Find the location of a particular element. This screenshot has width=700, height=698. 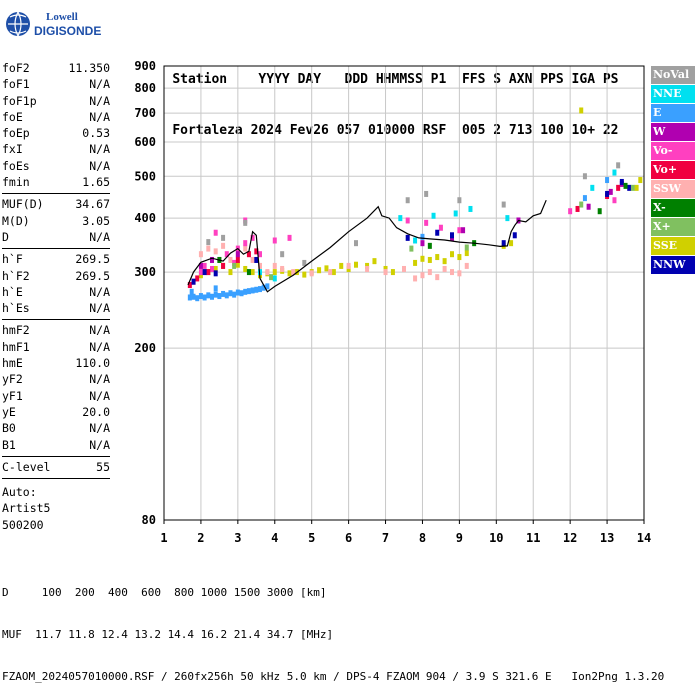

param-label: foF1 is located at coordinates (16, 84).